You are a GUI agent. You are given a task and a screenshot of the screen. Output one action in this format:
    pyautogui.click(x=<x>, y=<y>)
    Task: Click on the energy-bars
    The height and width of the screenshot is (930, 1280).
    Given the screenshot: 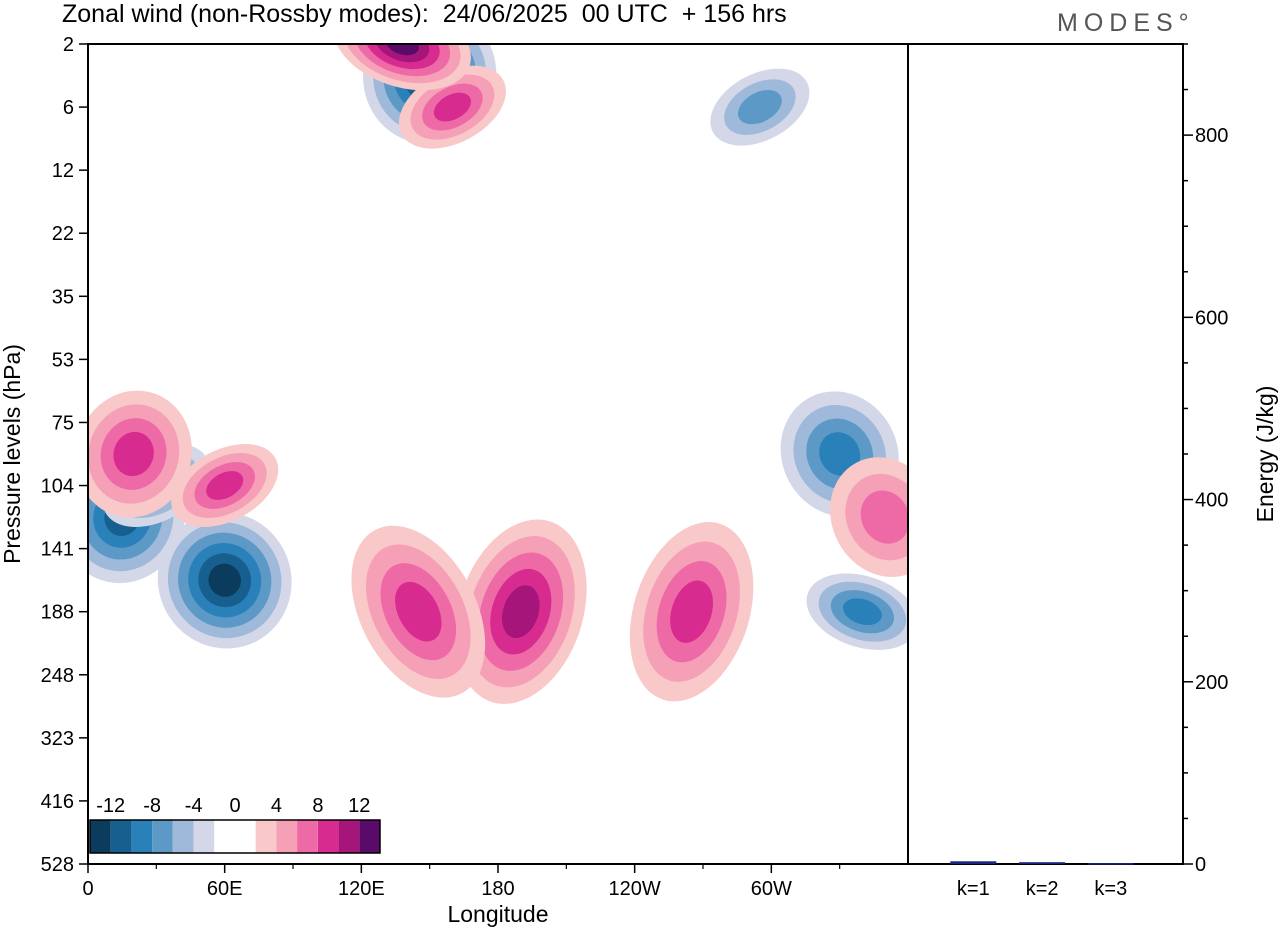 What is the action you would take?
    pyautogui.click(x=1042, y=863)
    